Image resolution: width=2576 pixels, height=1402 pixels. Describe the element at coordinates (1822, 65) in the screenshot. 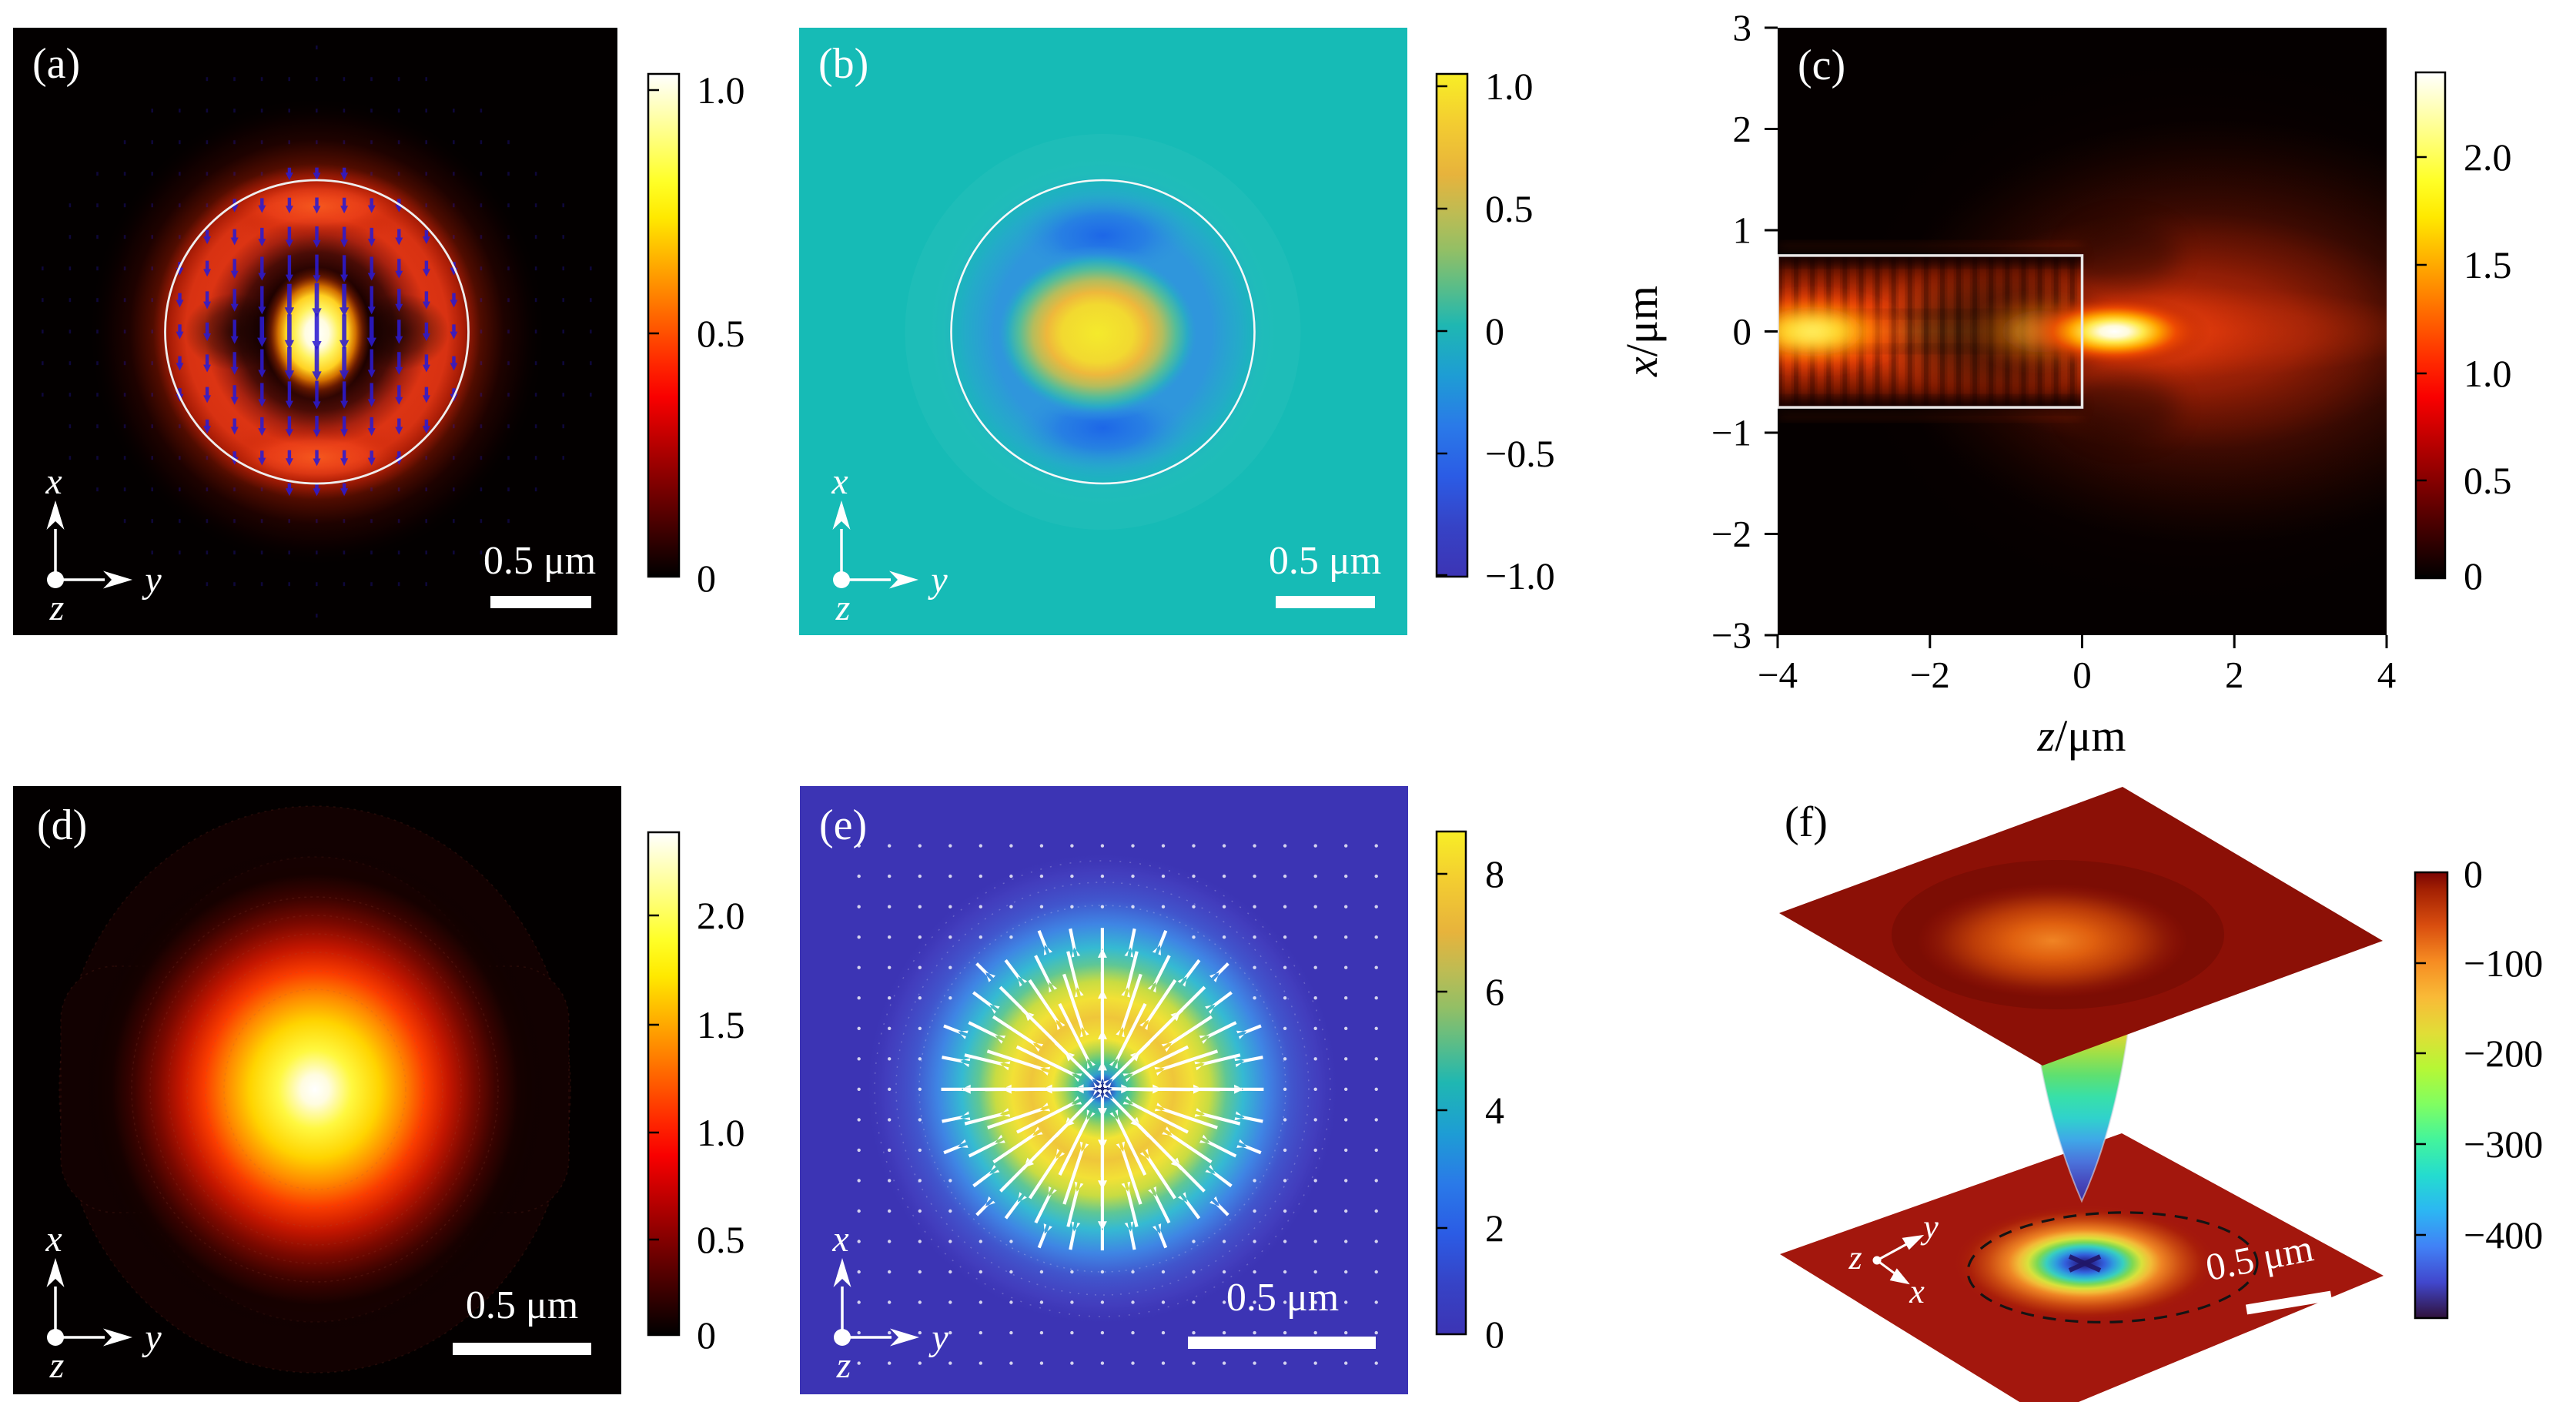

I see `svg-text: (c)` at that location.